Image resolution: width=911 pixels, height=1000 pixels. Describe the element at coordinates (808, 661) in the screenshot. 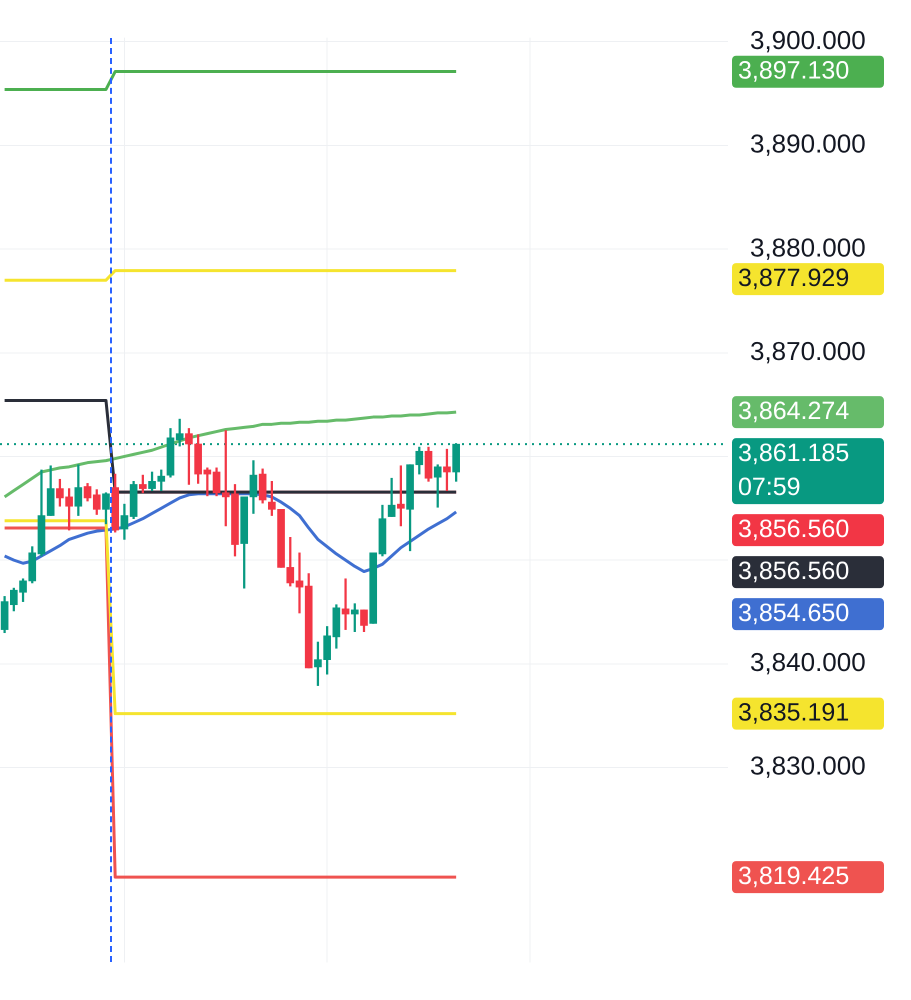

I see `y-tick-label: 3,840.000` at that location.